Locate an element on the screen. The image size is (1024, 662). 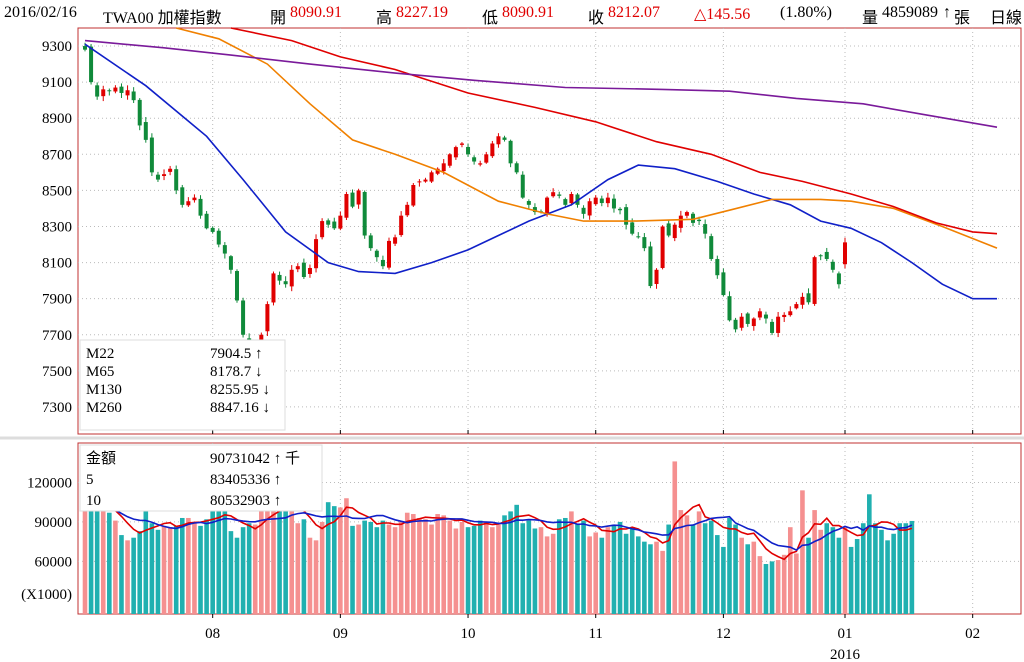
volume-y-tick-label: 120000 is located at coordinates (49, 483).